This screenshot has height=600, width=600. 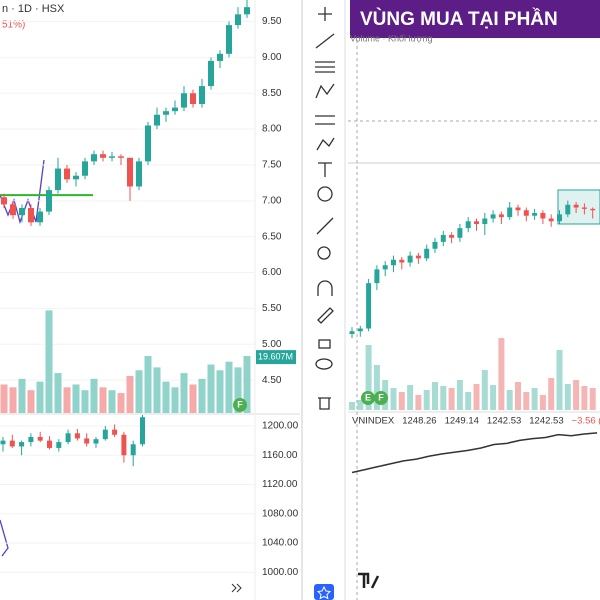 I want to click on change-text: 51%), so click(x=13, y=25).